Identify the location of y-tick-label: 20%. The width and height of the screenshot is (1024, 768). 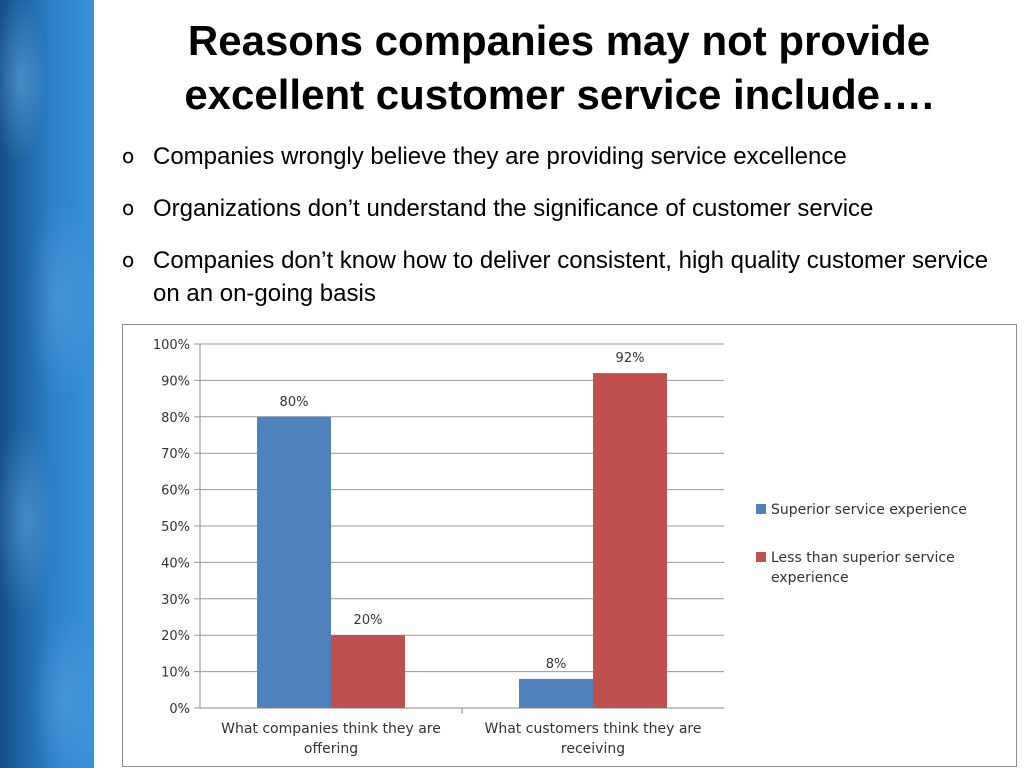
(175, 636).